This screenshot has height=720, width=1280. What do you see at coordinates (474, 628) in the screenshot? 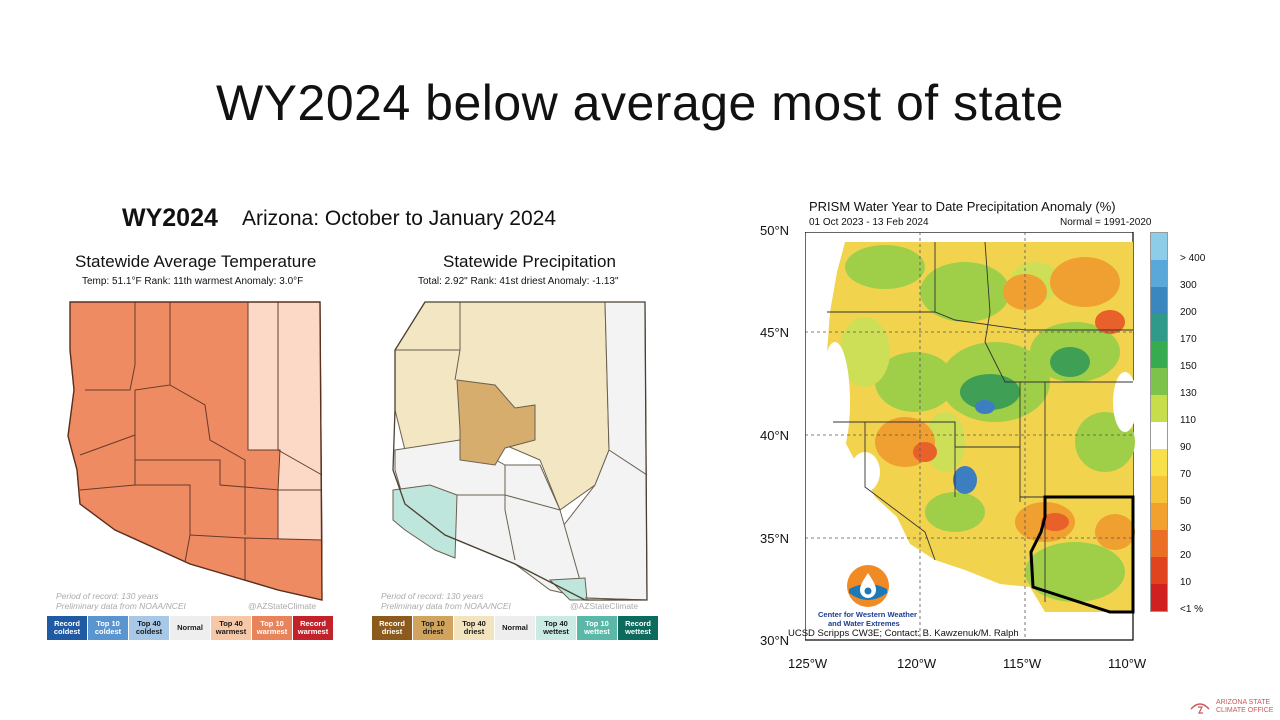
I see `precip-legend-item: Top 40 driest` at bounding box center [474, 628].